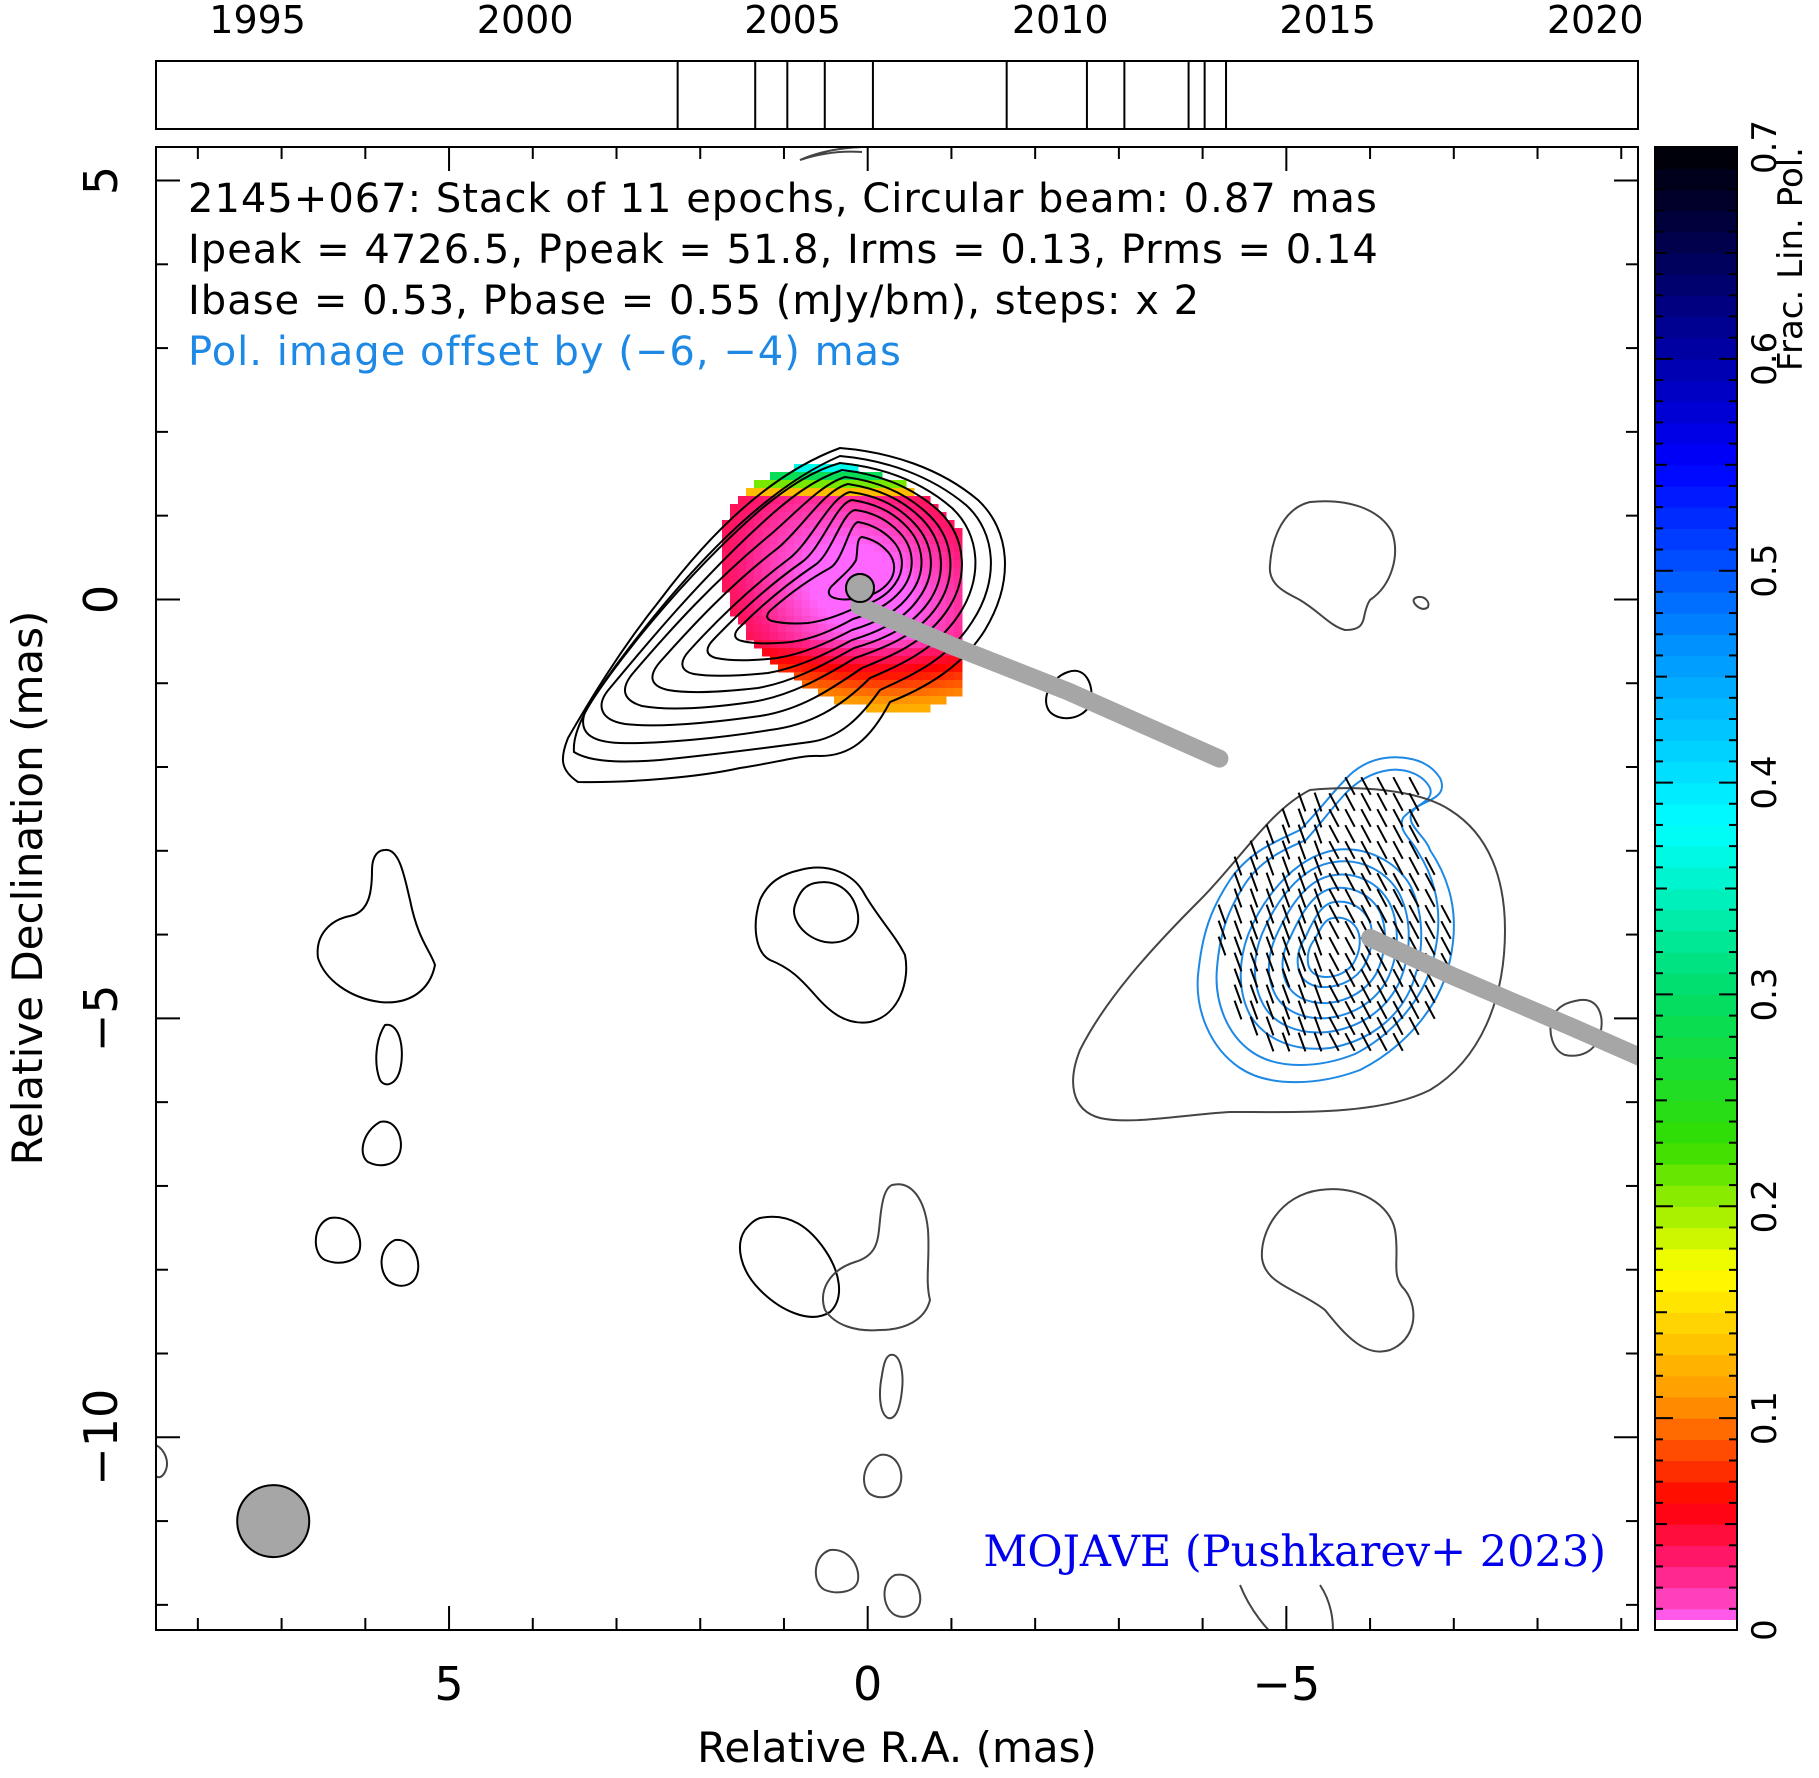 Image resolution: width=1819 pixels, height=1778 pixels. What do you see at coordinates (1286, 1684) in the screenshot?
I see `x-tick-label: −5` at bounding box center [1286, 1684].